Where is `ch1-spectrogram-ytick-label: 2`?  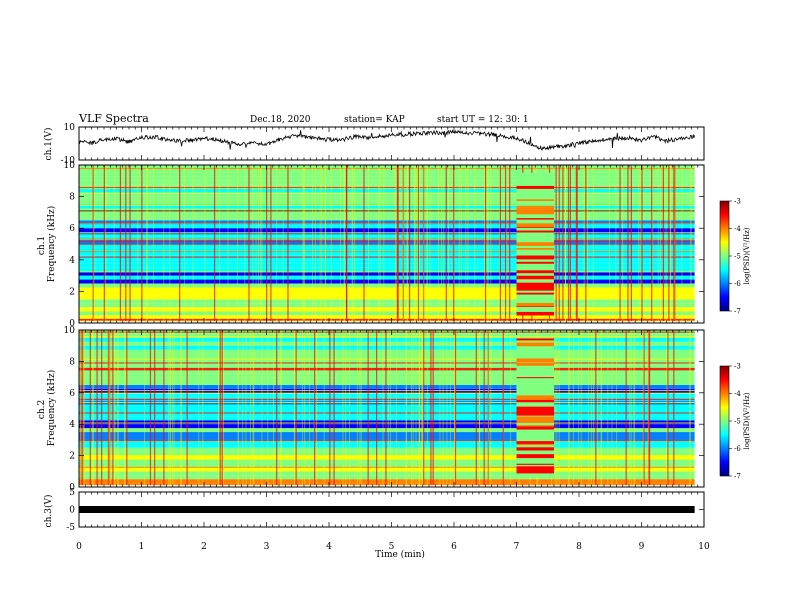 ch1-spectrogram-ytick-label: 2 is located at coordinates (72, 292).